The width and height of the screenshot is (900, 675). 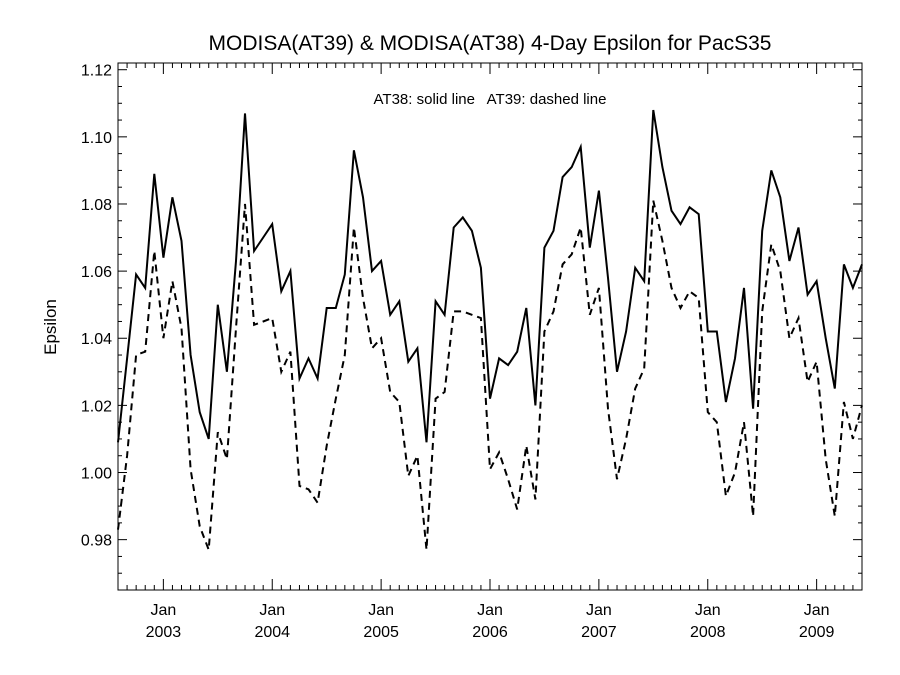 I want to click on x-tick-year-label: 2005, so click(x=381, y=632).